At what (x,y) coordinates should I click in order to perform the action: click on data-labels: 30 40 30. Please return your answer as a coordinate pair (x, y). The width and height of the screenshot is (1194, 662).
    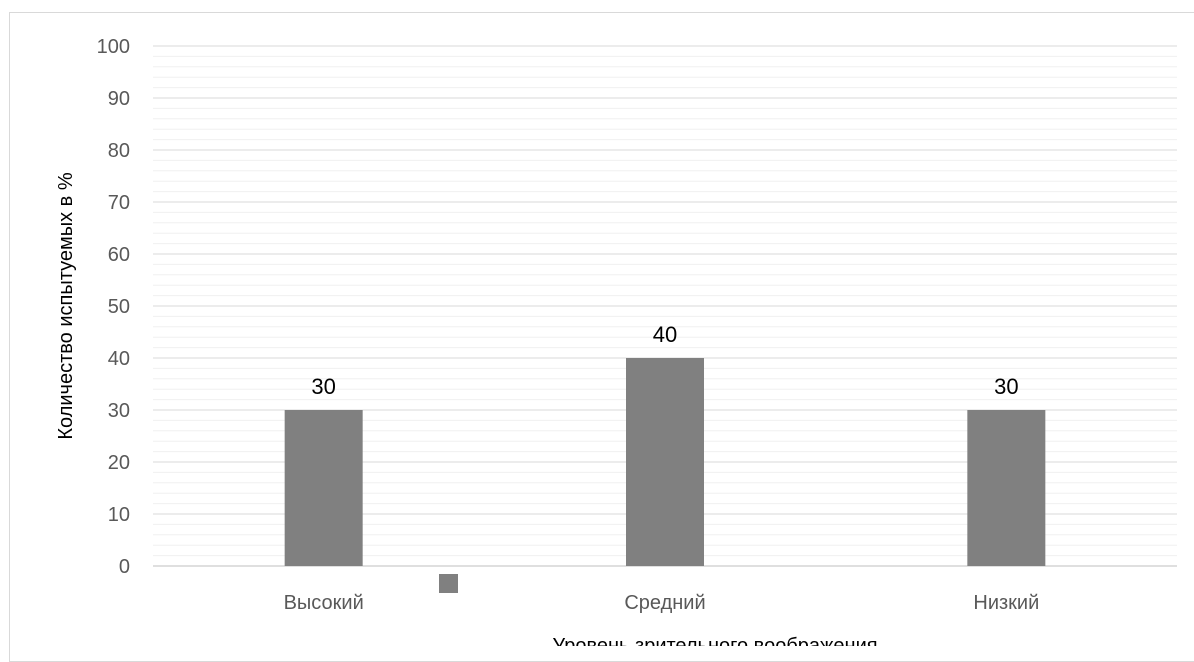
    Looking at the image, I should click on (664, 360).